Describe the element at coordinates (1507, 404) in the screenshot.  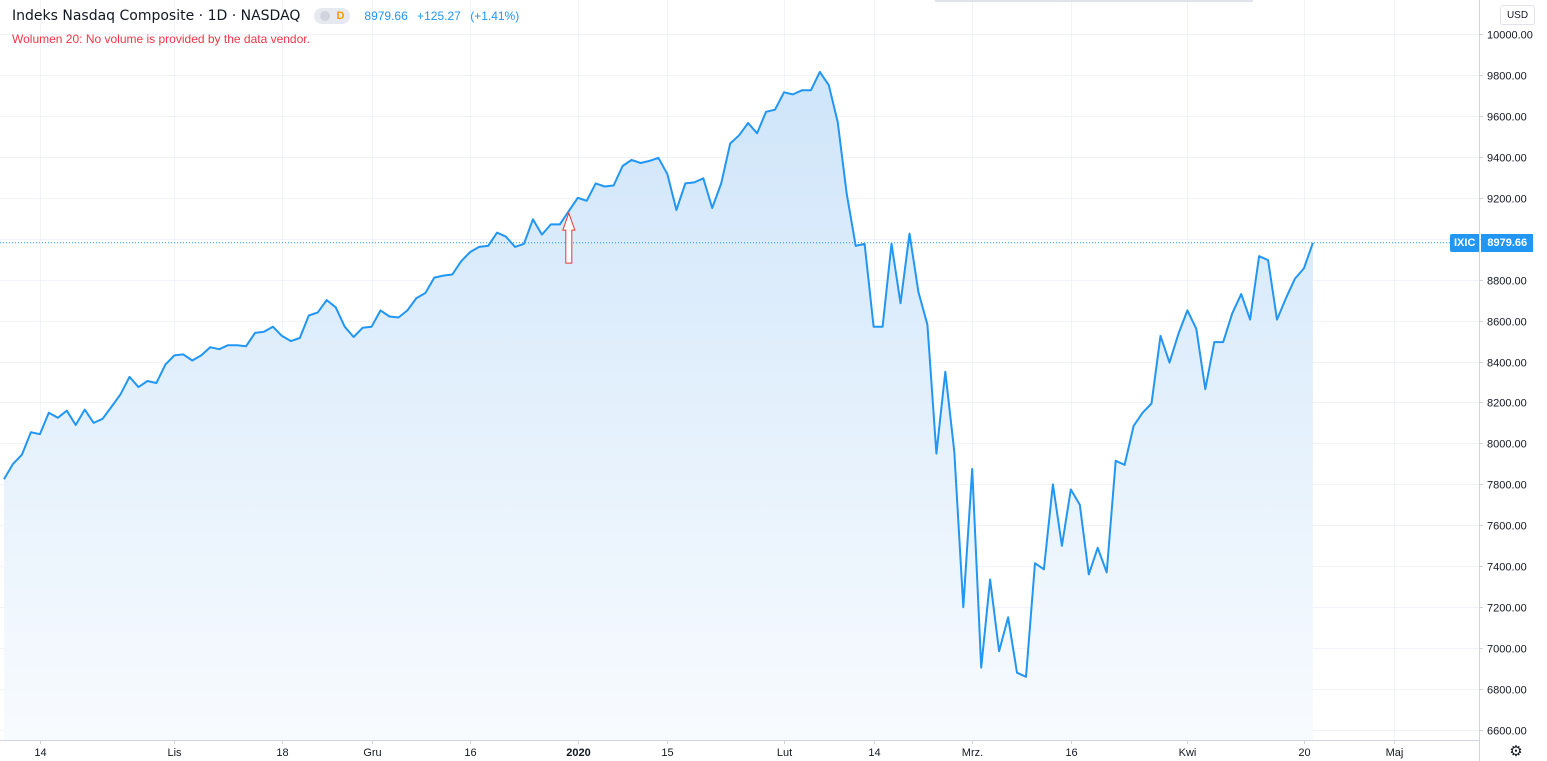
I see `y-tick-label: 8200.00` at that location.